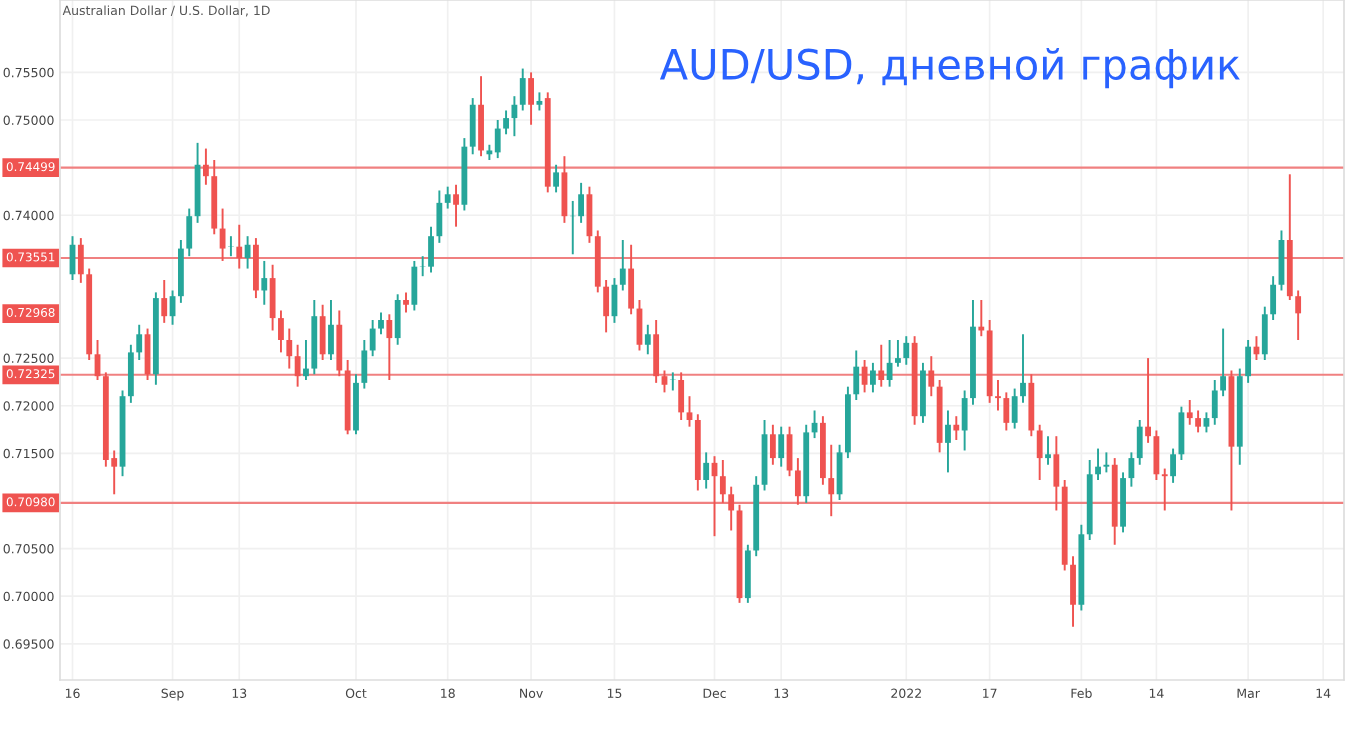  I want to click on text: AUD/USD, дневной график, so click(949, 68).